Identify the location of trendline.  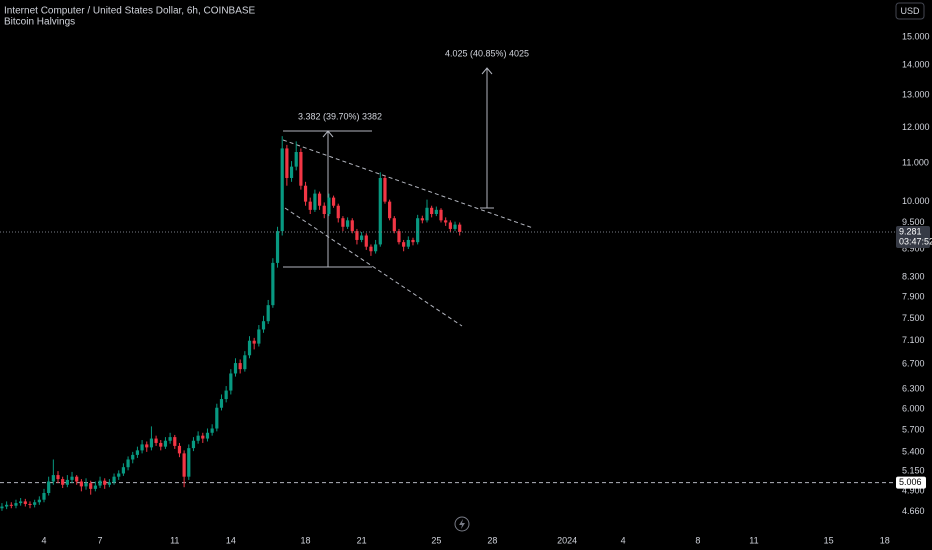
(373, 267).